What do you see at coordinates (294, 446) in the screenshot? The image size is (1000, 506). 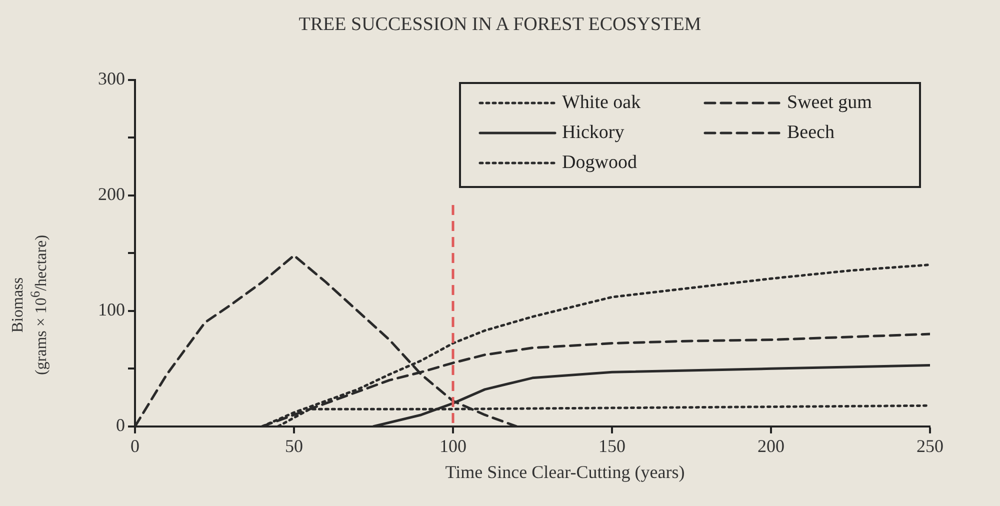 I see `x-tick-label: 50` at bounding box center [294, 446].